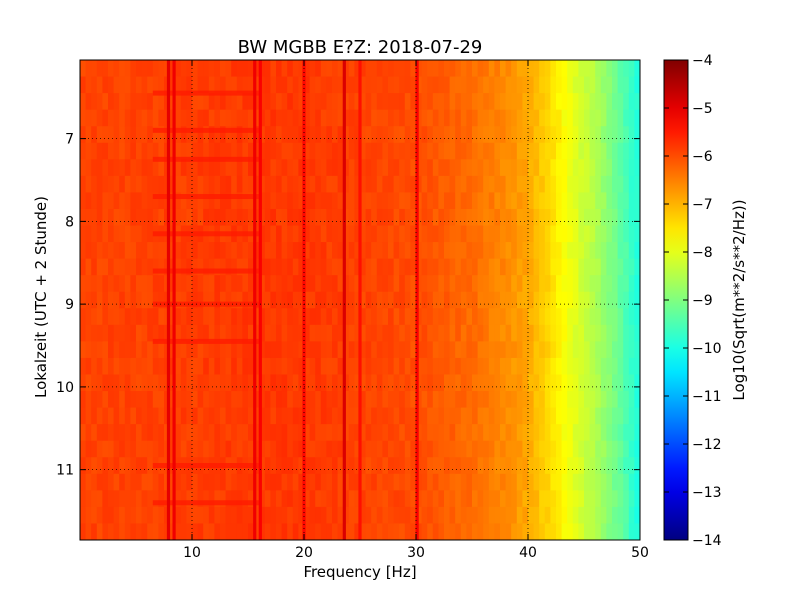 The width and height of the screenshot is (800, 600). What do you see at coordinates (360, 47) in the screenshot?
I see `chart-title: BW MGBB E?Z: 2018-07-29` at bounding box center [360, 47].